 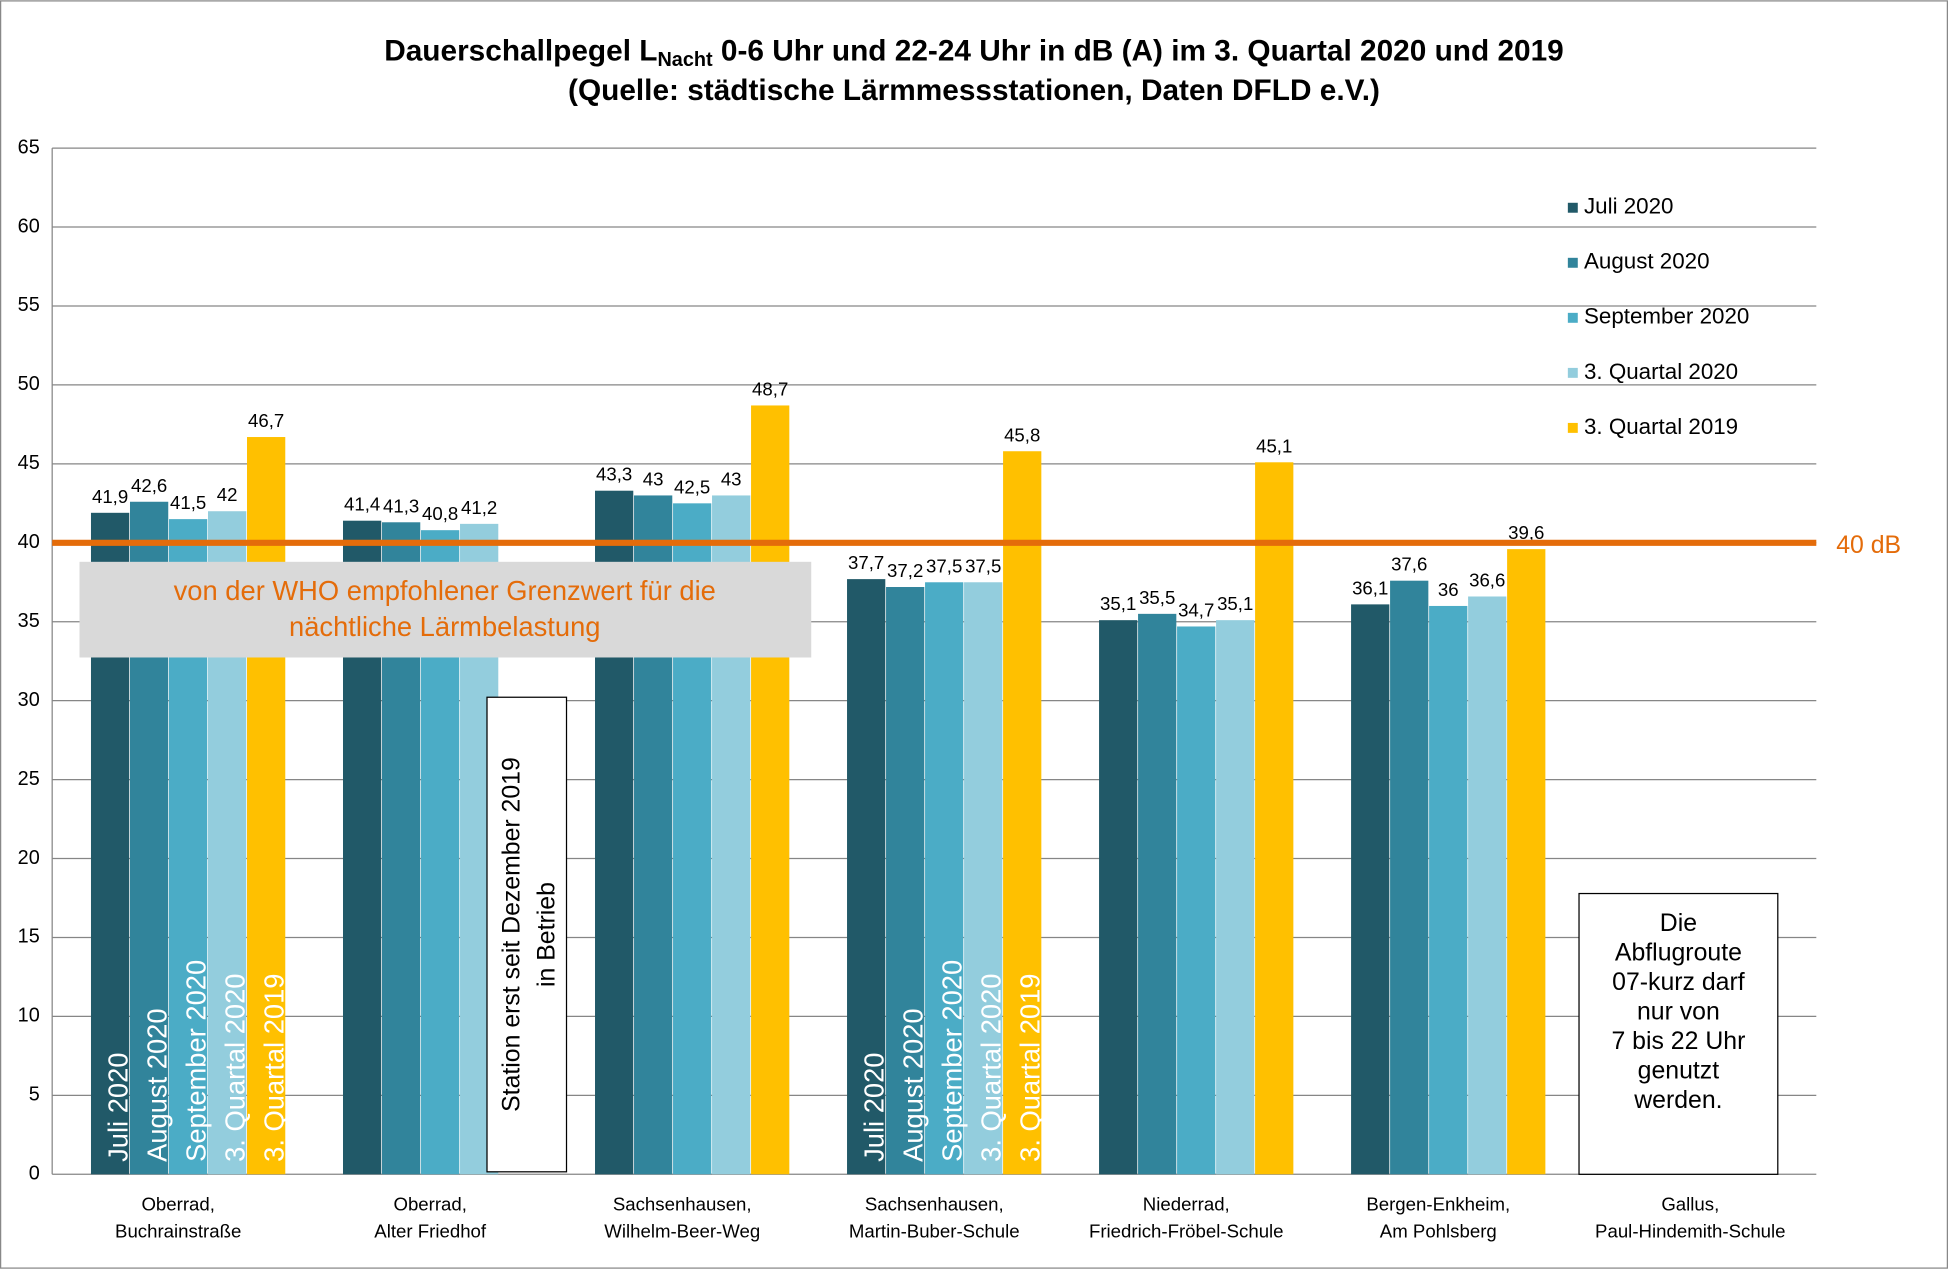 I want to click on y-tick-label: 15, so click(x=29, y=937).